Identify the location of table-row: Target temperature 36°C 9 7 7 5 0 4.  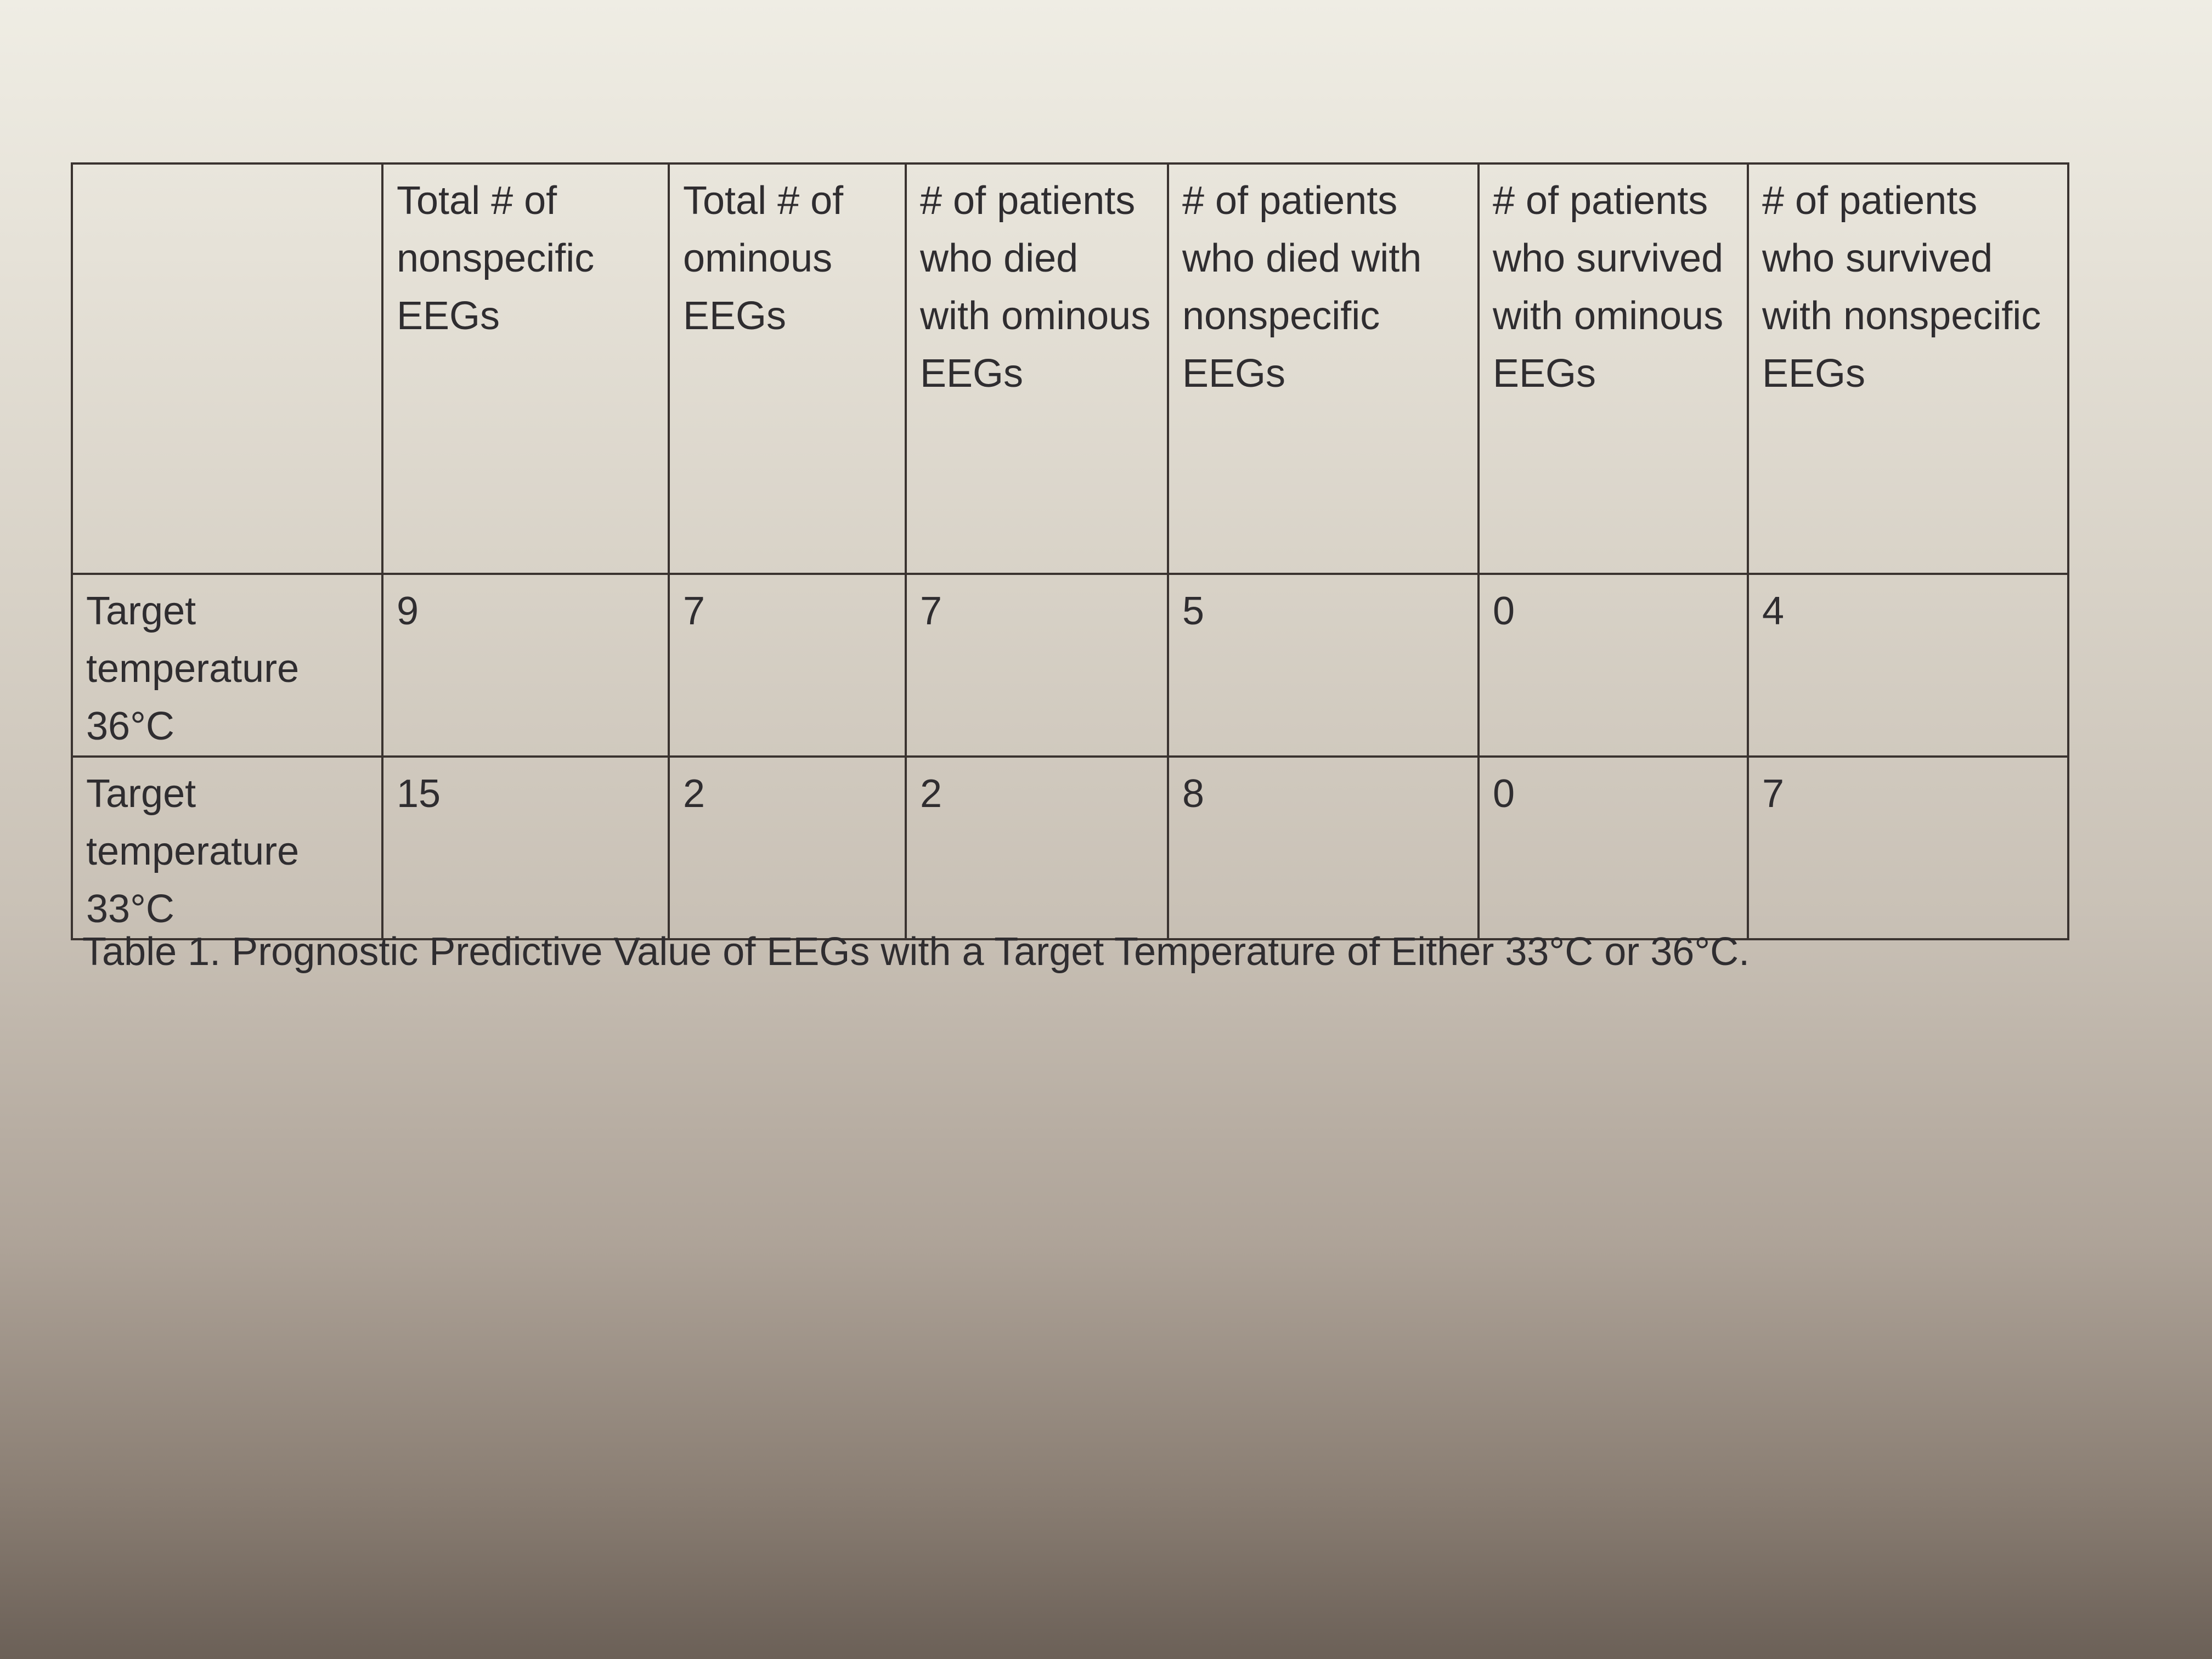
(1070, 665).